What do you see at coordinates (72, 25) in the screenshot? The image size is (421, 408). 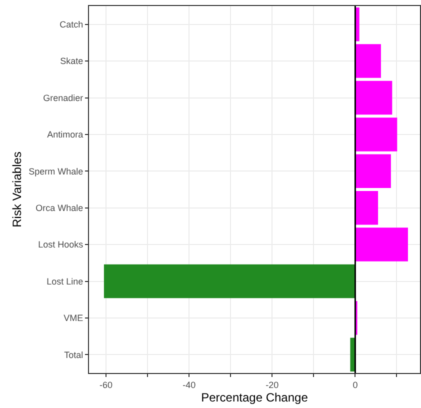 I see `y-tick-label: Catch` at bounding box center [72, 25].